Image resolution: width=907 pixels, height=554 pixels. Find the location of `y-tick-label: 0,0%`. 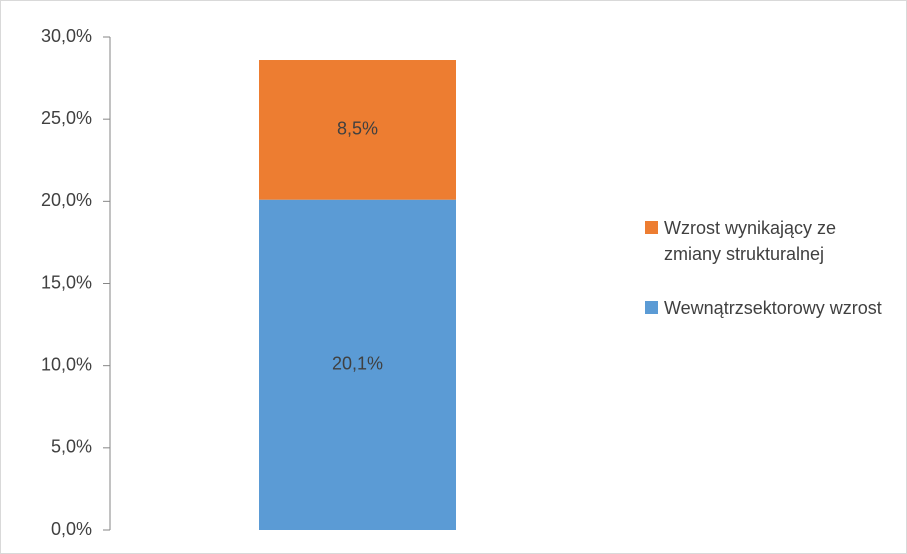

y-tick-label: 0,0% is located at coordinates (71, 529).